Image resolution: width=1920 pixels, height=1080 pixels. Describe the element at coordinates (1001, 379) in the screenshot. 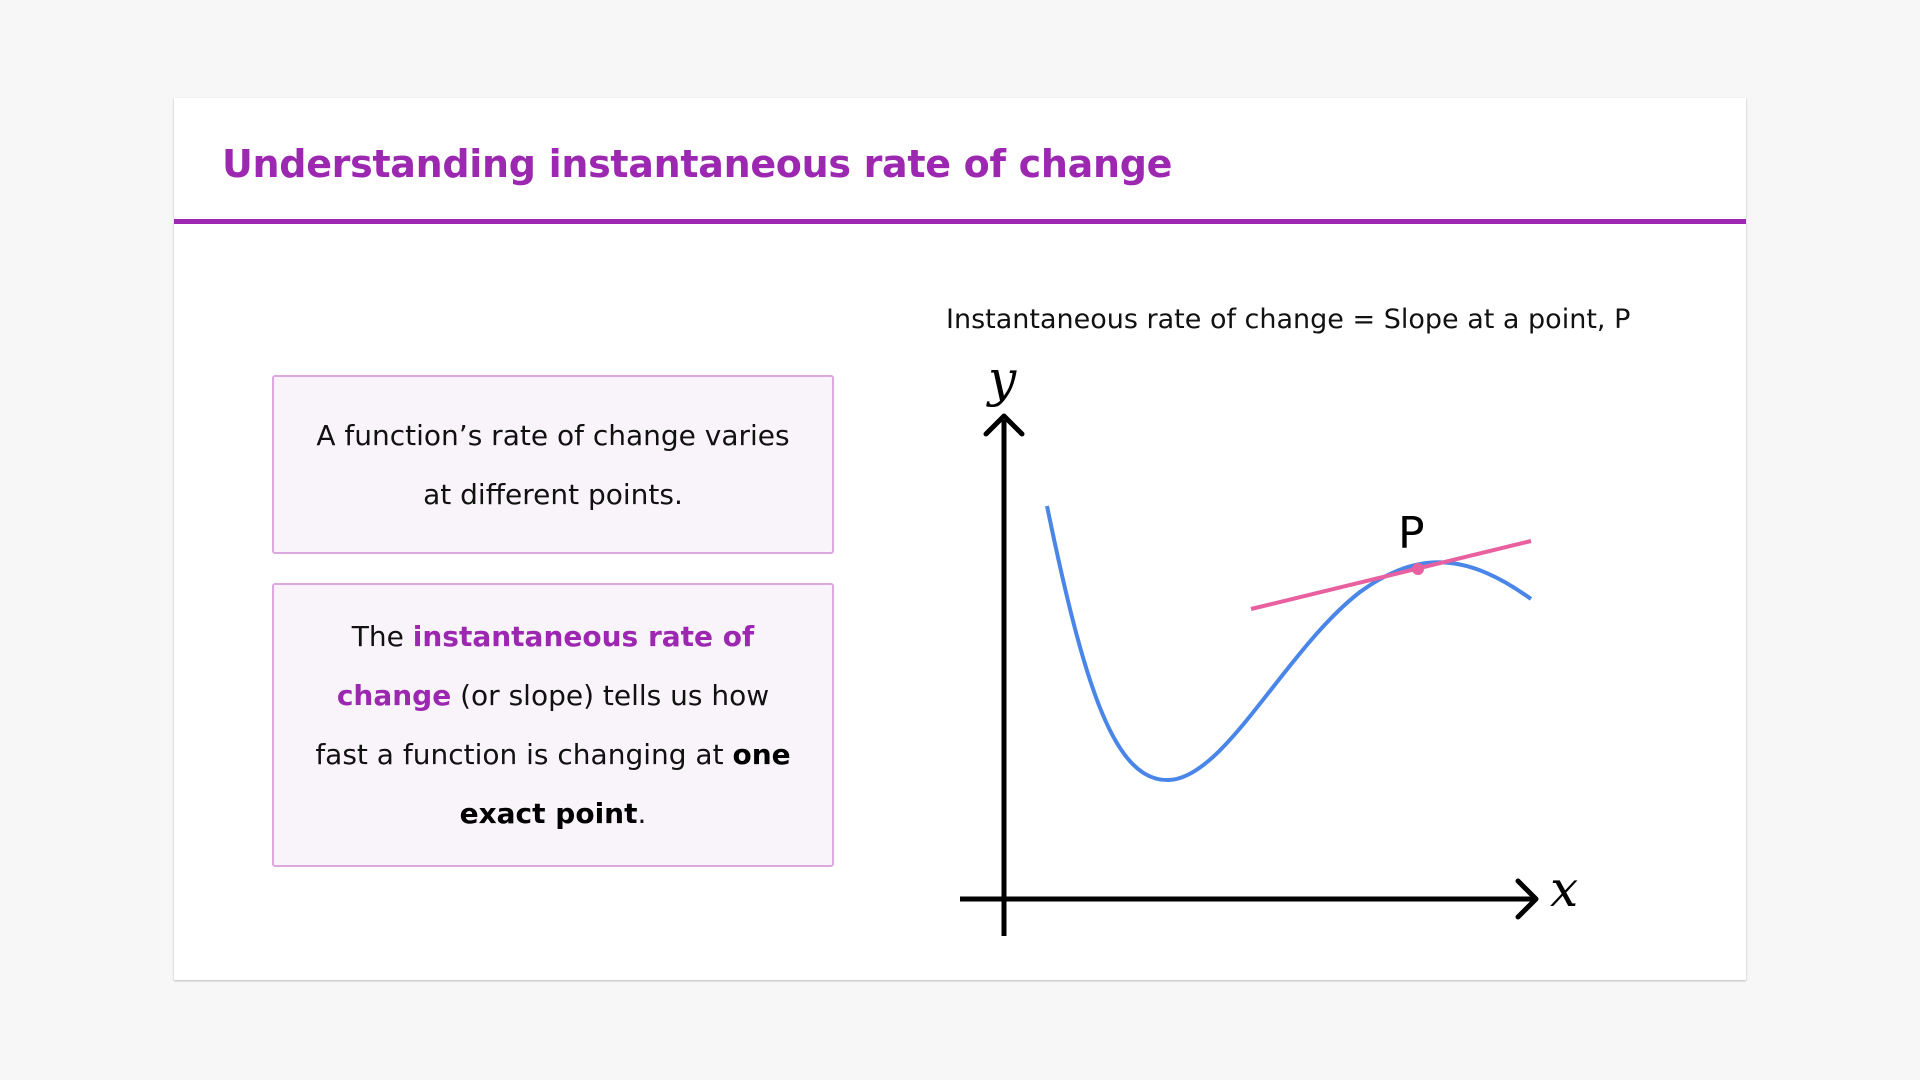

I see `y-axis-label: y` at that location.